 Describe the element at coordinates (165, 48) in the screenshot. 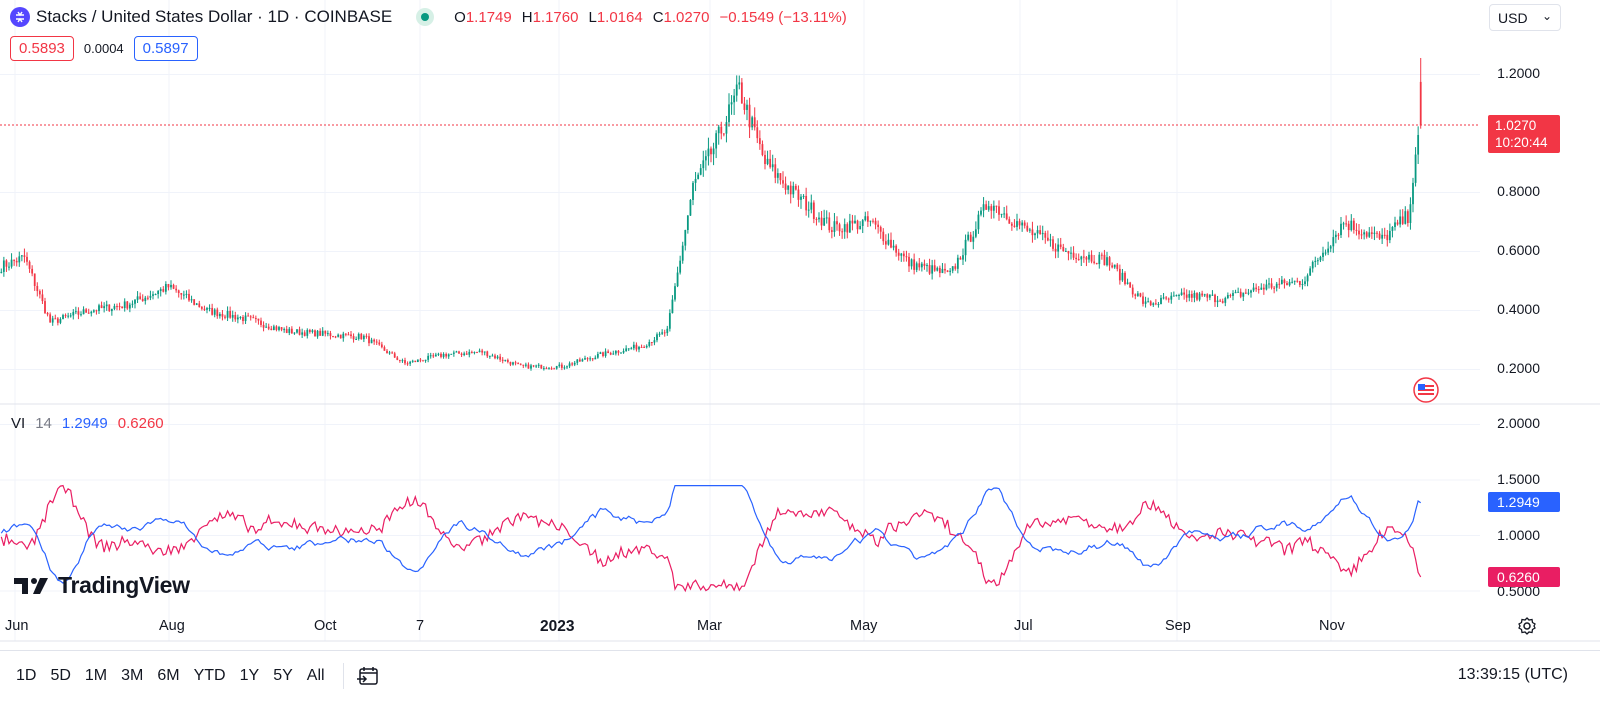

I see `buy-button: 0.5897` at that location.